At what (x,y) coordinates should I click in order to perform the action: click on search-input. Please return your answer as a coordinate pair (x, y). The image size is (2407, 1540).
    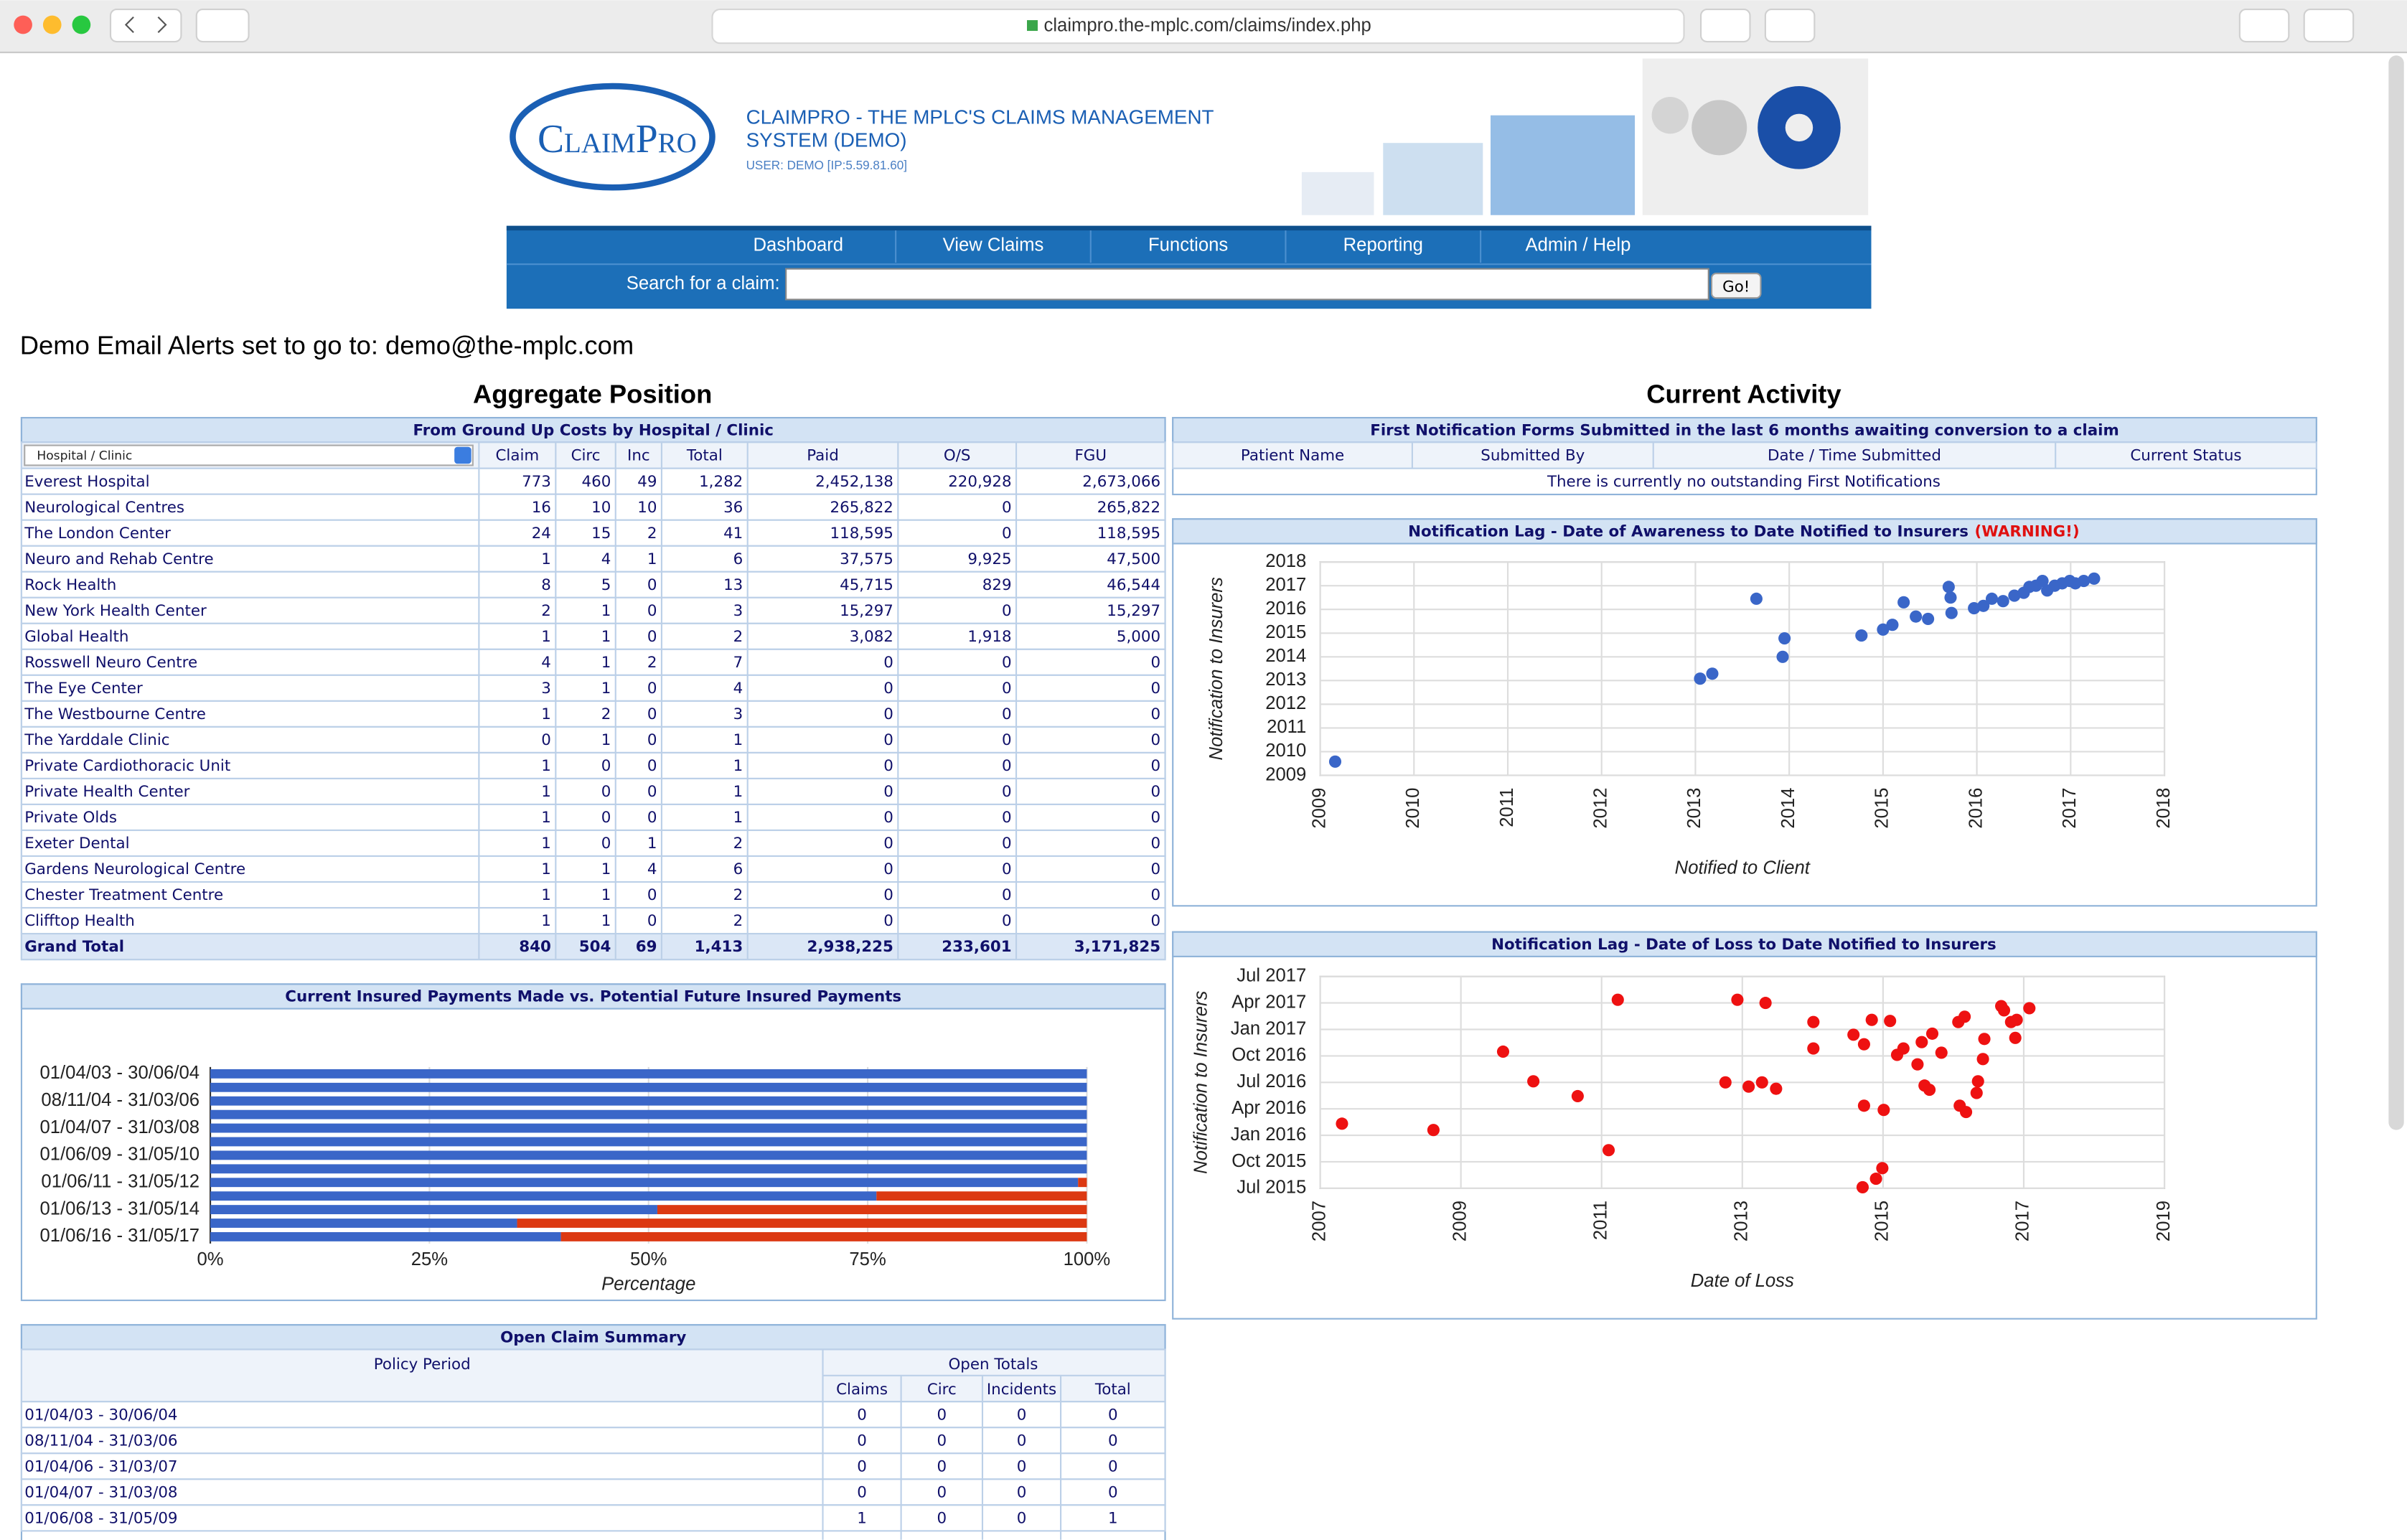
    Looking at the image, I should click on (1247, 284).